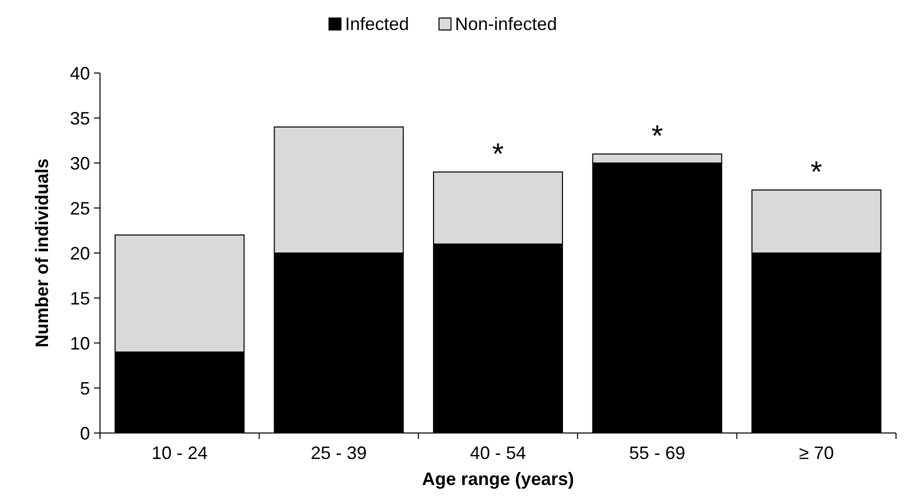 The height and width of the screenshot is (503, 920). Describe the element at coordinates (498, 453) in the screenshot. I see `x-tick-label: 40 - 54` at that location.